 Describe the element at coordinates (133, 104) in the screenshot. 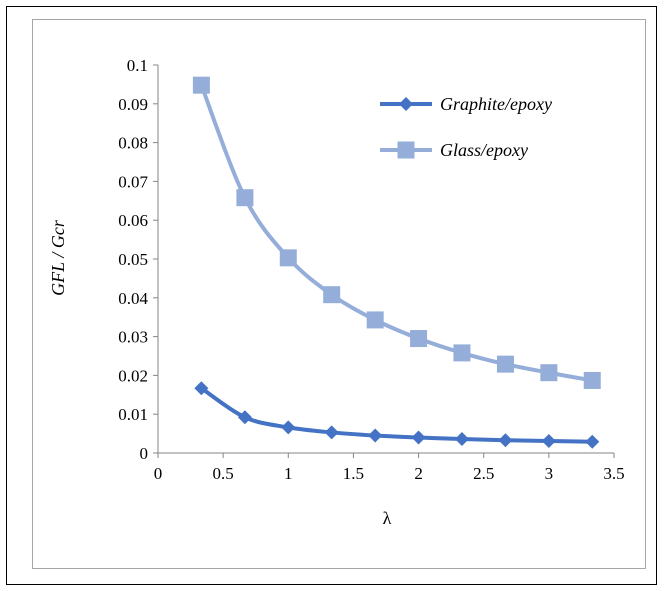

I see `y-tick-label: 0.09` at that location.